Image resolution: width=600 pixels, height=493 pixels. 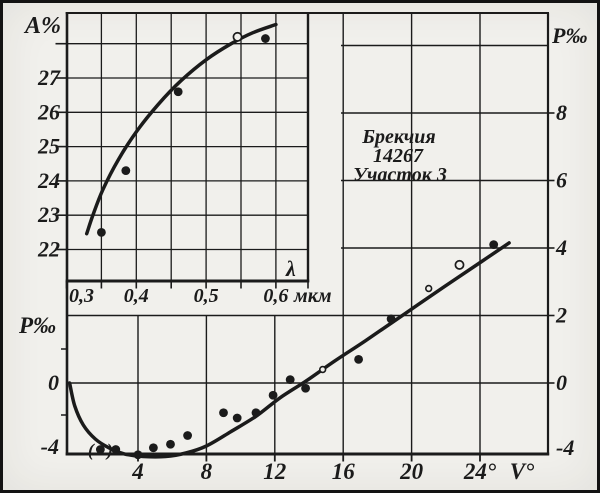 I want to click on main-left-axis-title: P‰, so click(x=37, y=325).